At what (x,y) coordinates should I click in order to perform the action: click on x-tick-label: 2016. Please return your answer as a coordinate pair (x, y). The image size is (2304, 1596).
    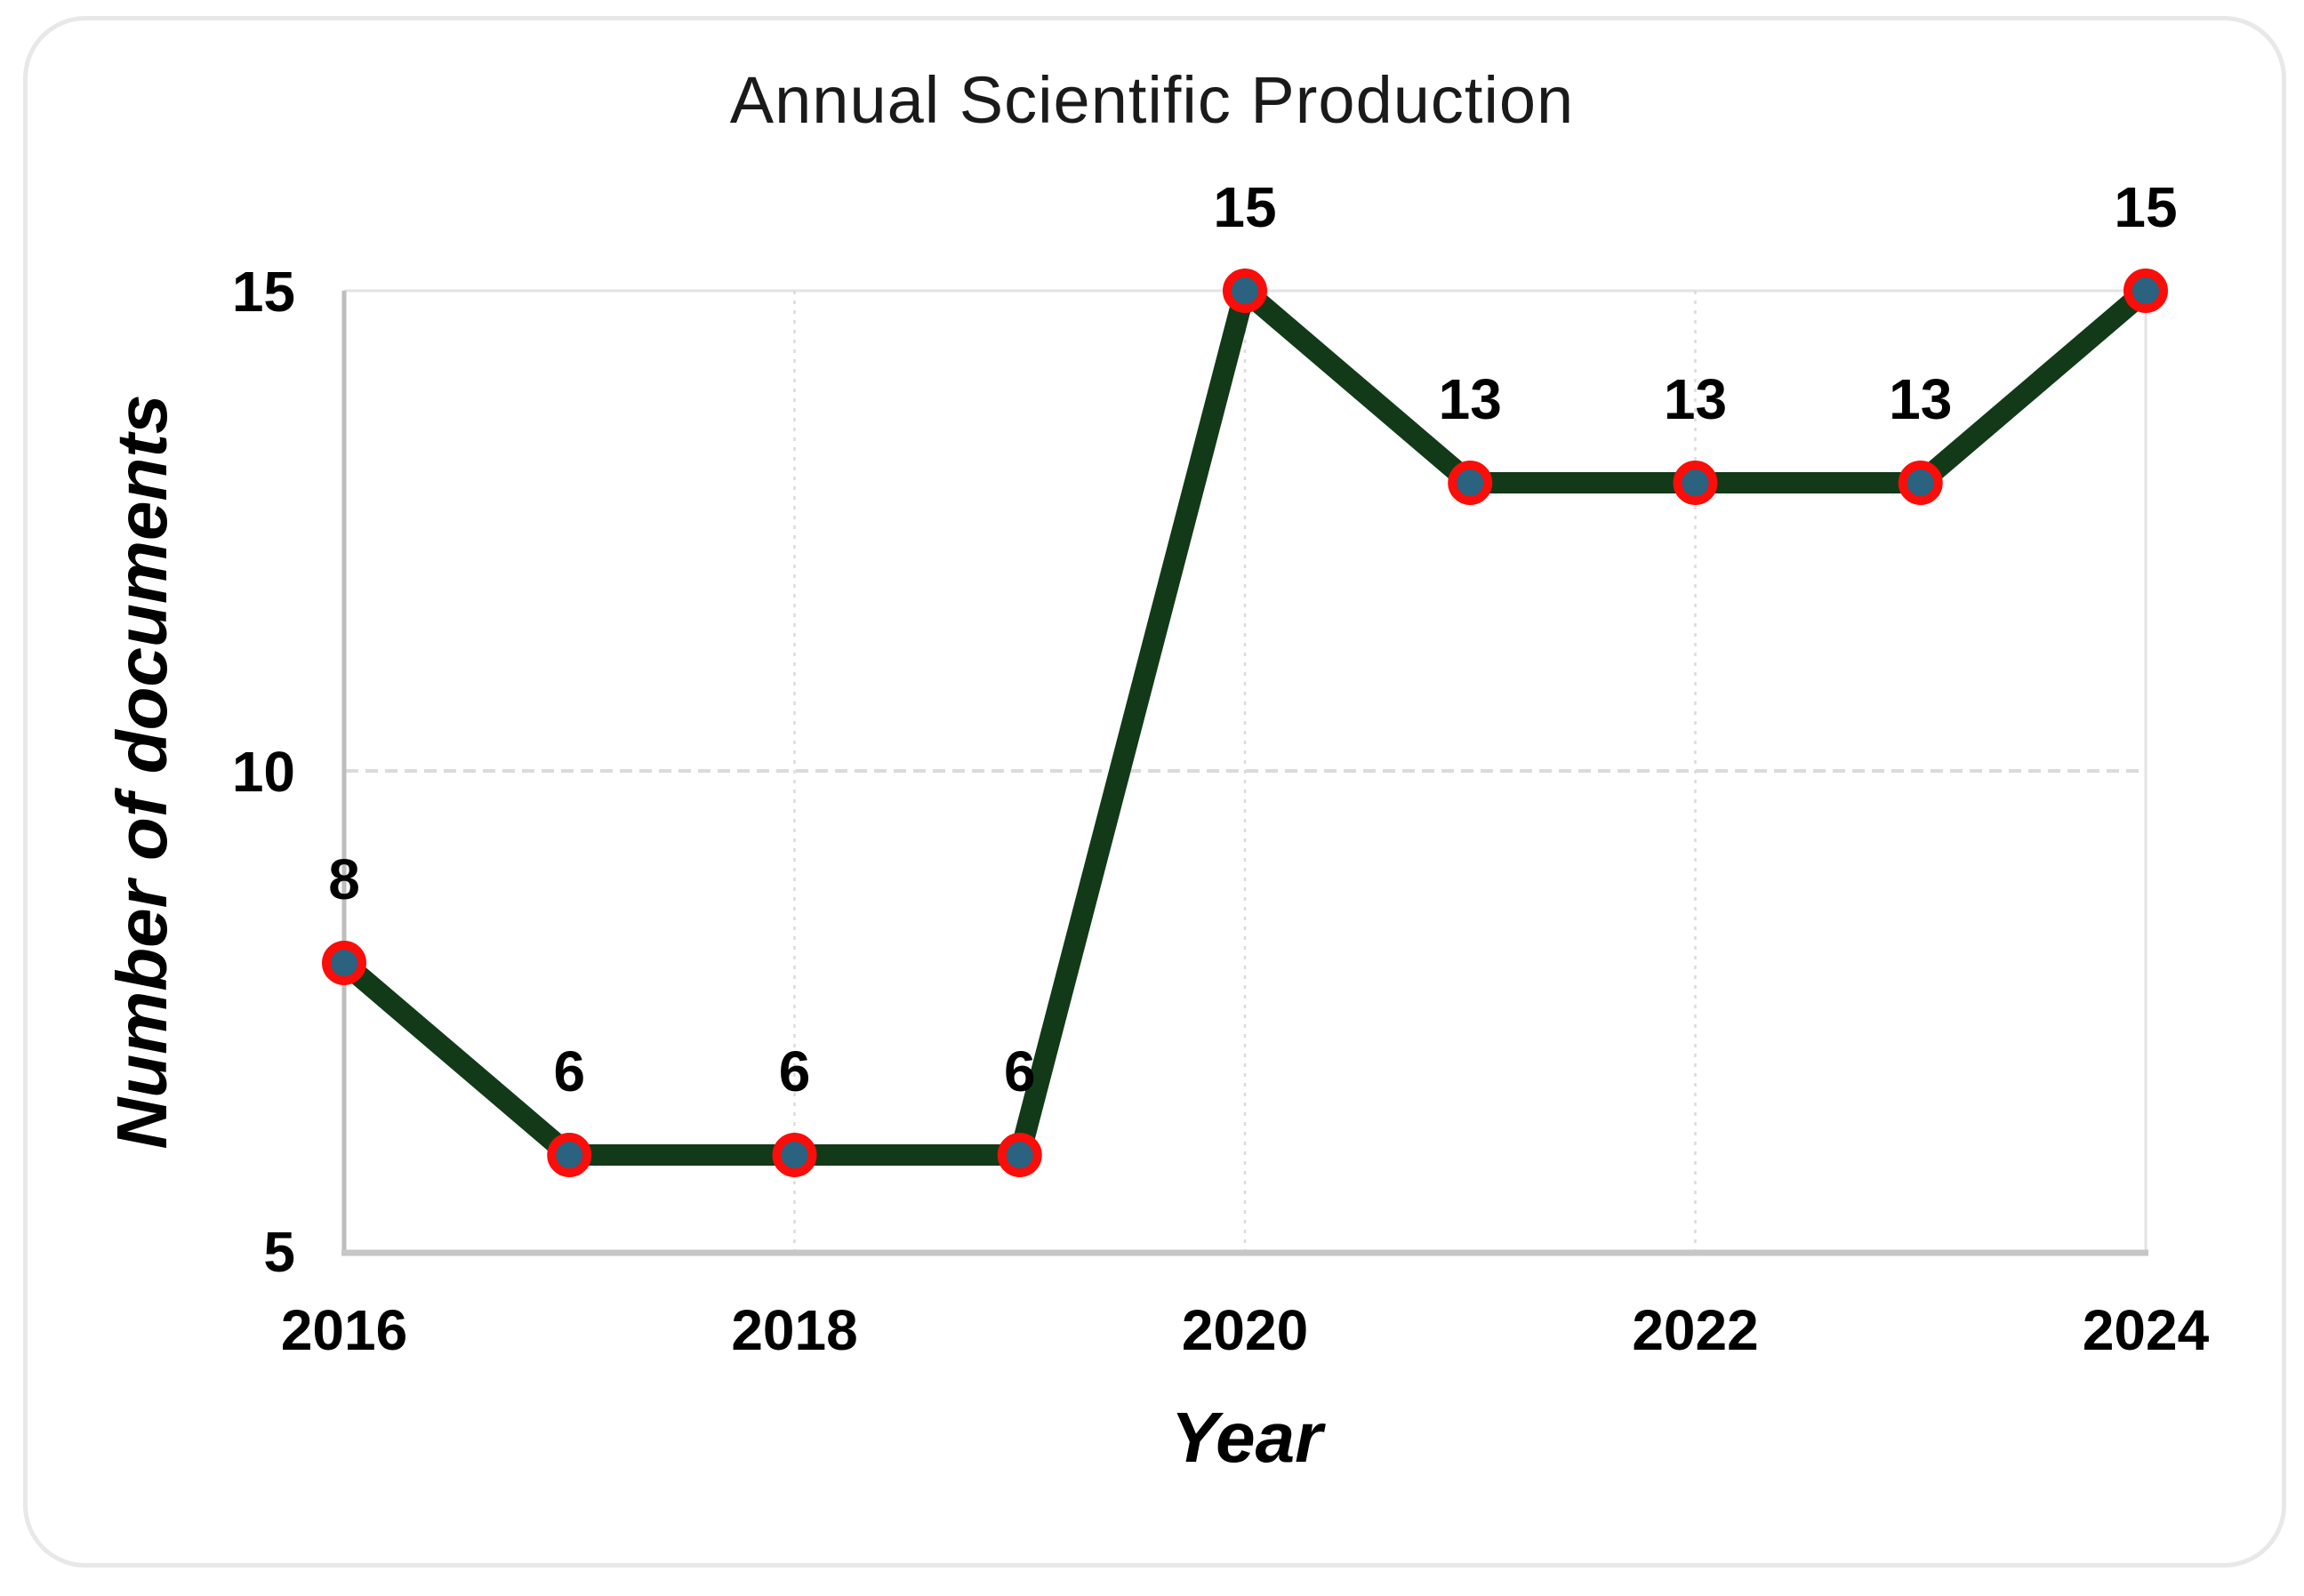
    Looking at the image, I should click on (344, 1330).